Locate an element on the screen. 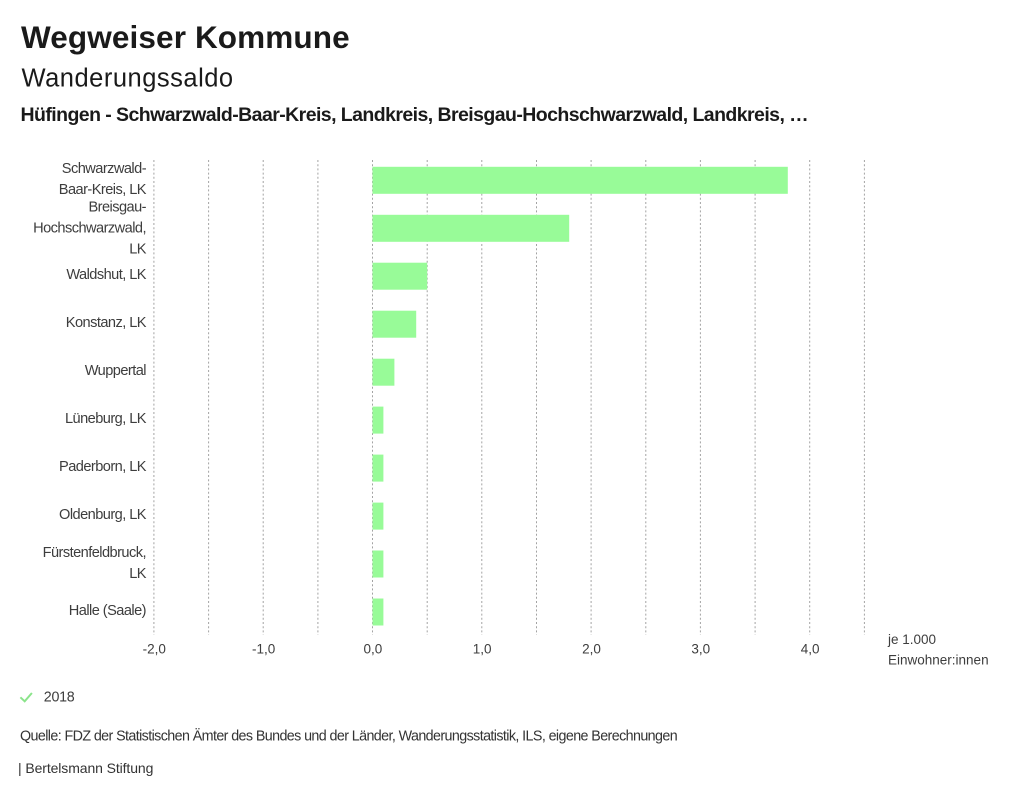 This screenshot has height=804, width=1024. svg-text: Paderborn, LK is located at coordinates (103, 467).